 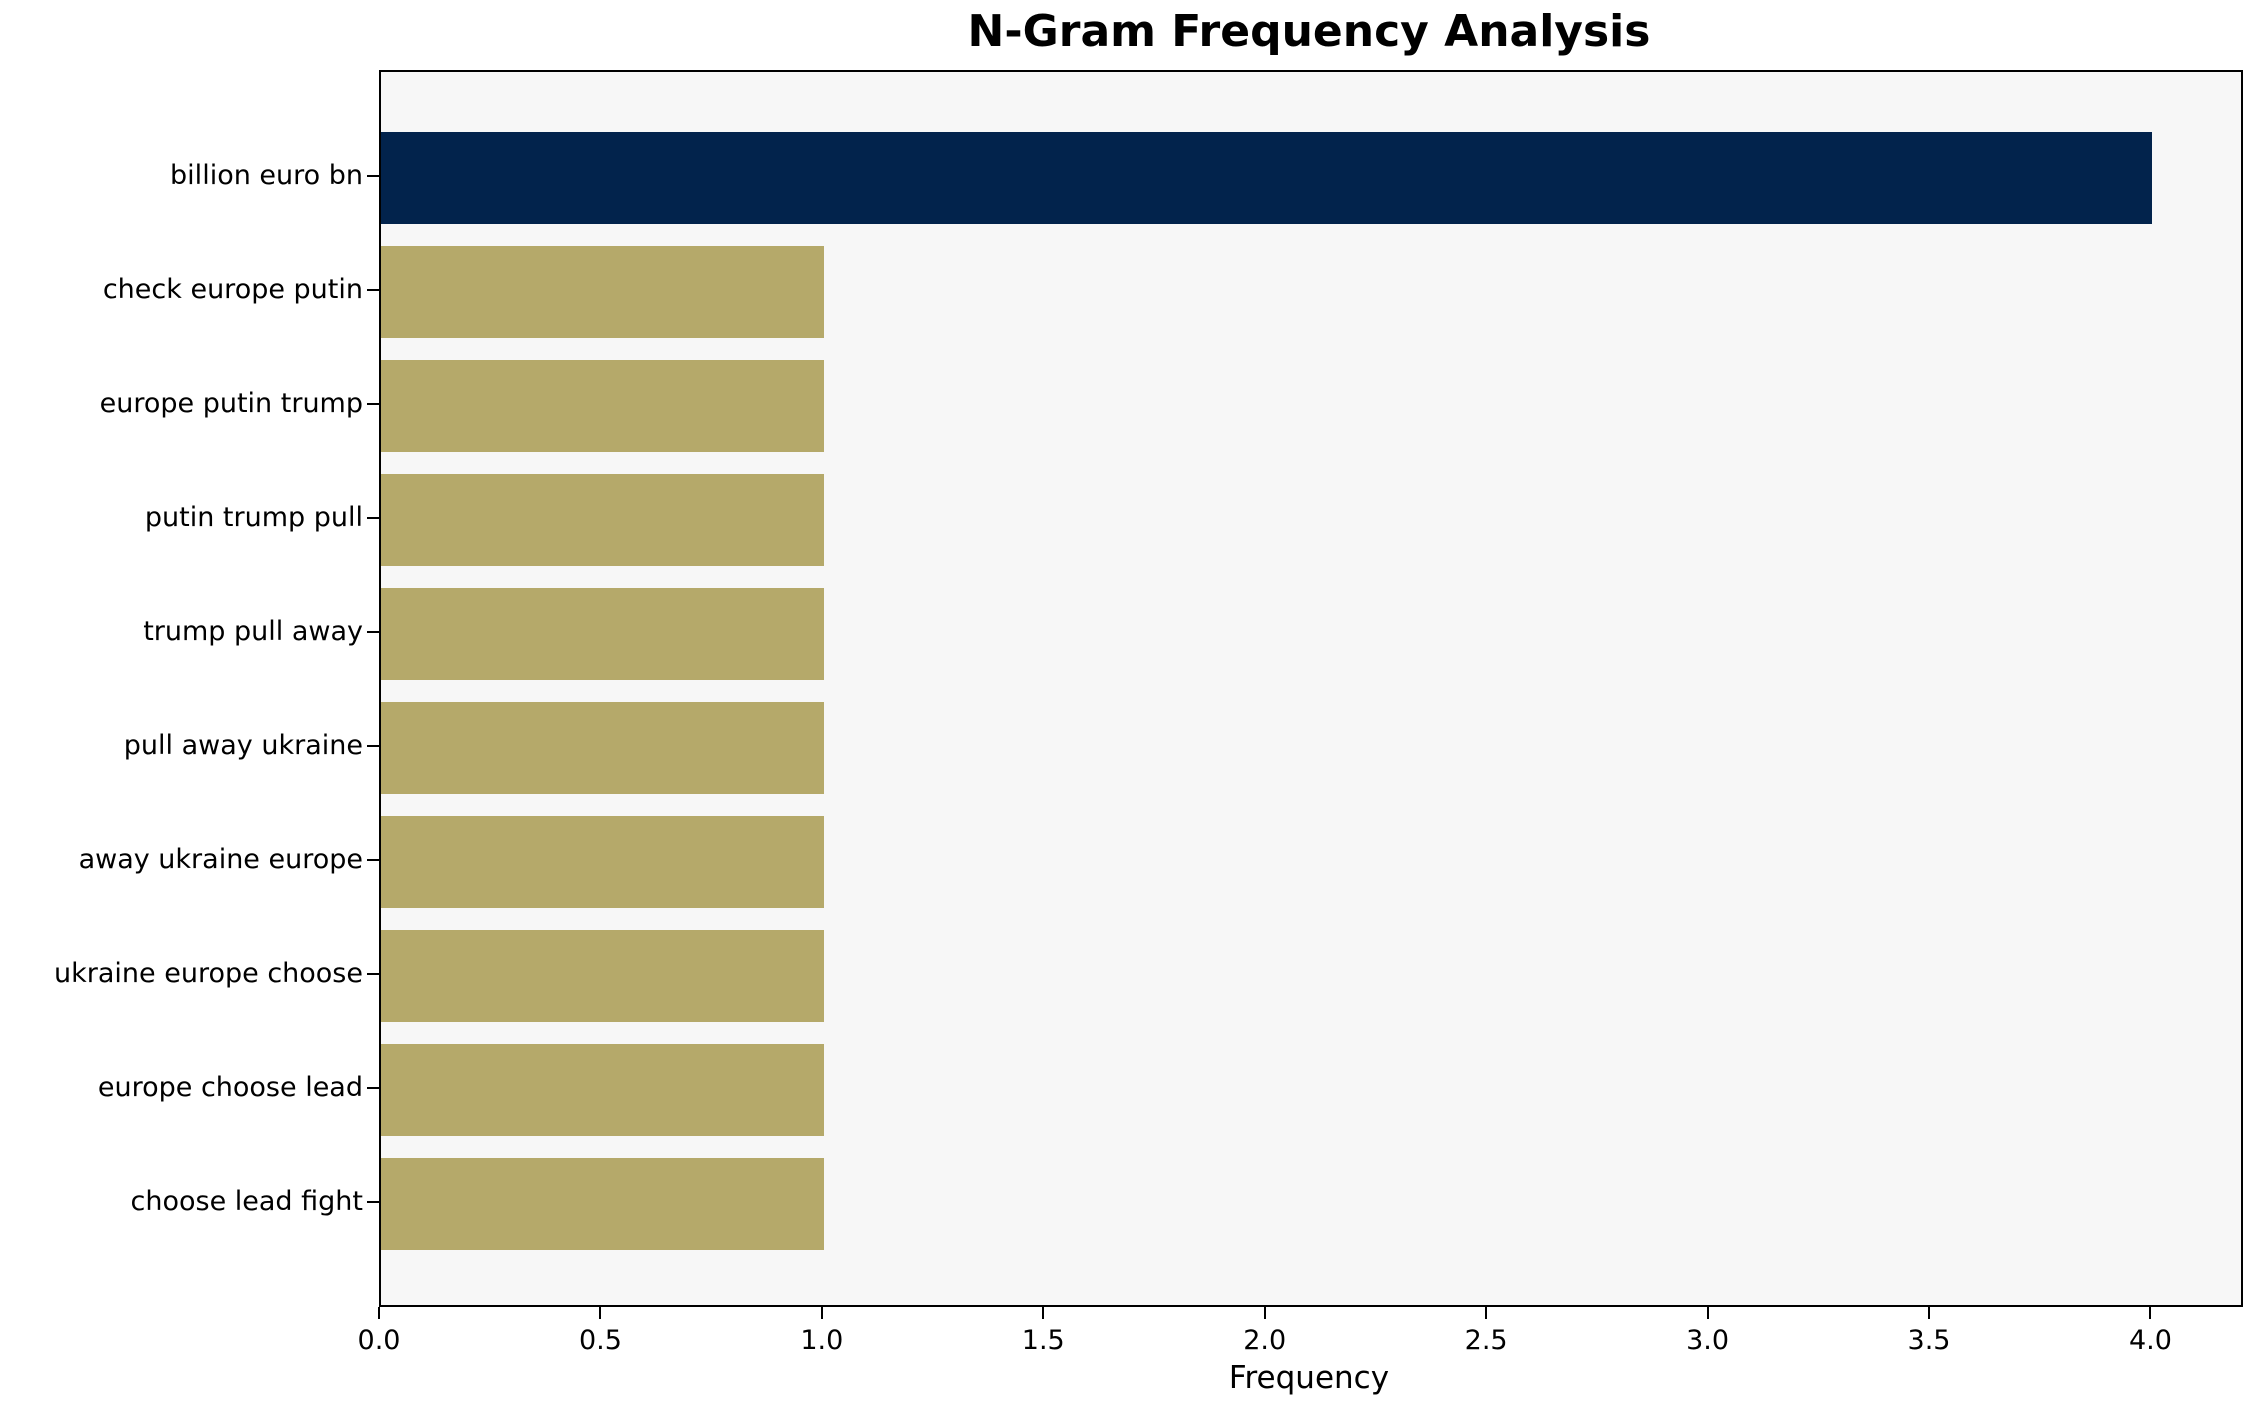 What do you see at coordinates (243, 745) in the screenshot?
I see `y-tick-label: pull away ukraine` at bounding box center [243, 745].